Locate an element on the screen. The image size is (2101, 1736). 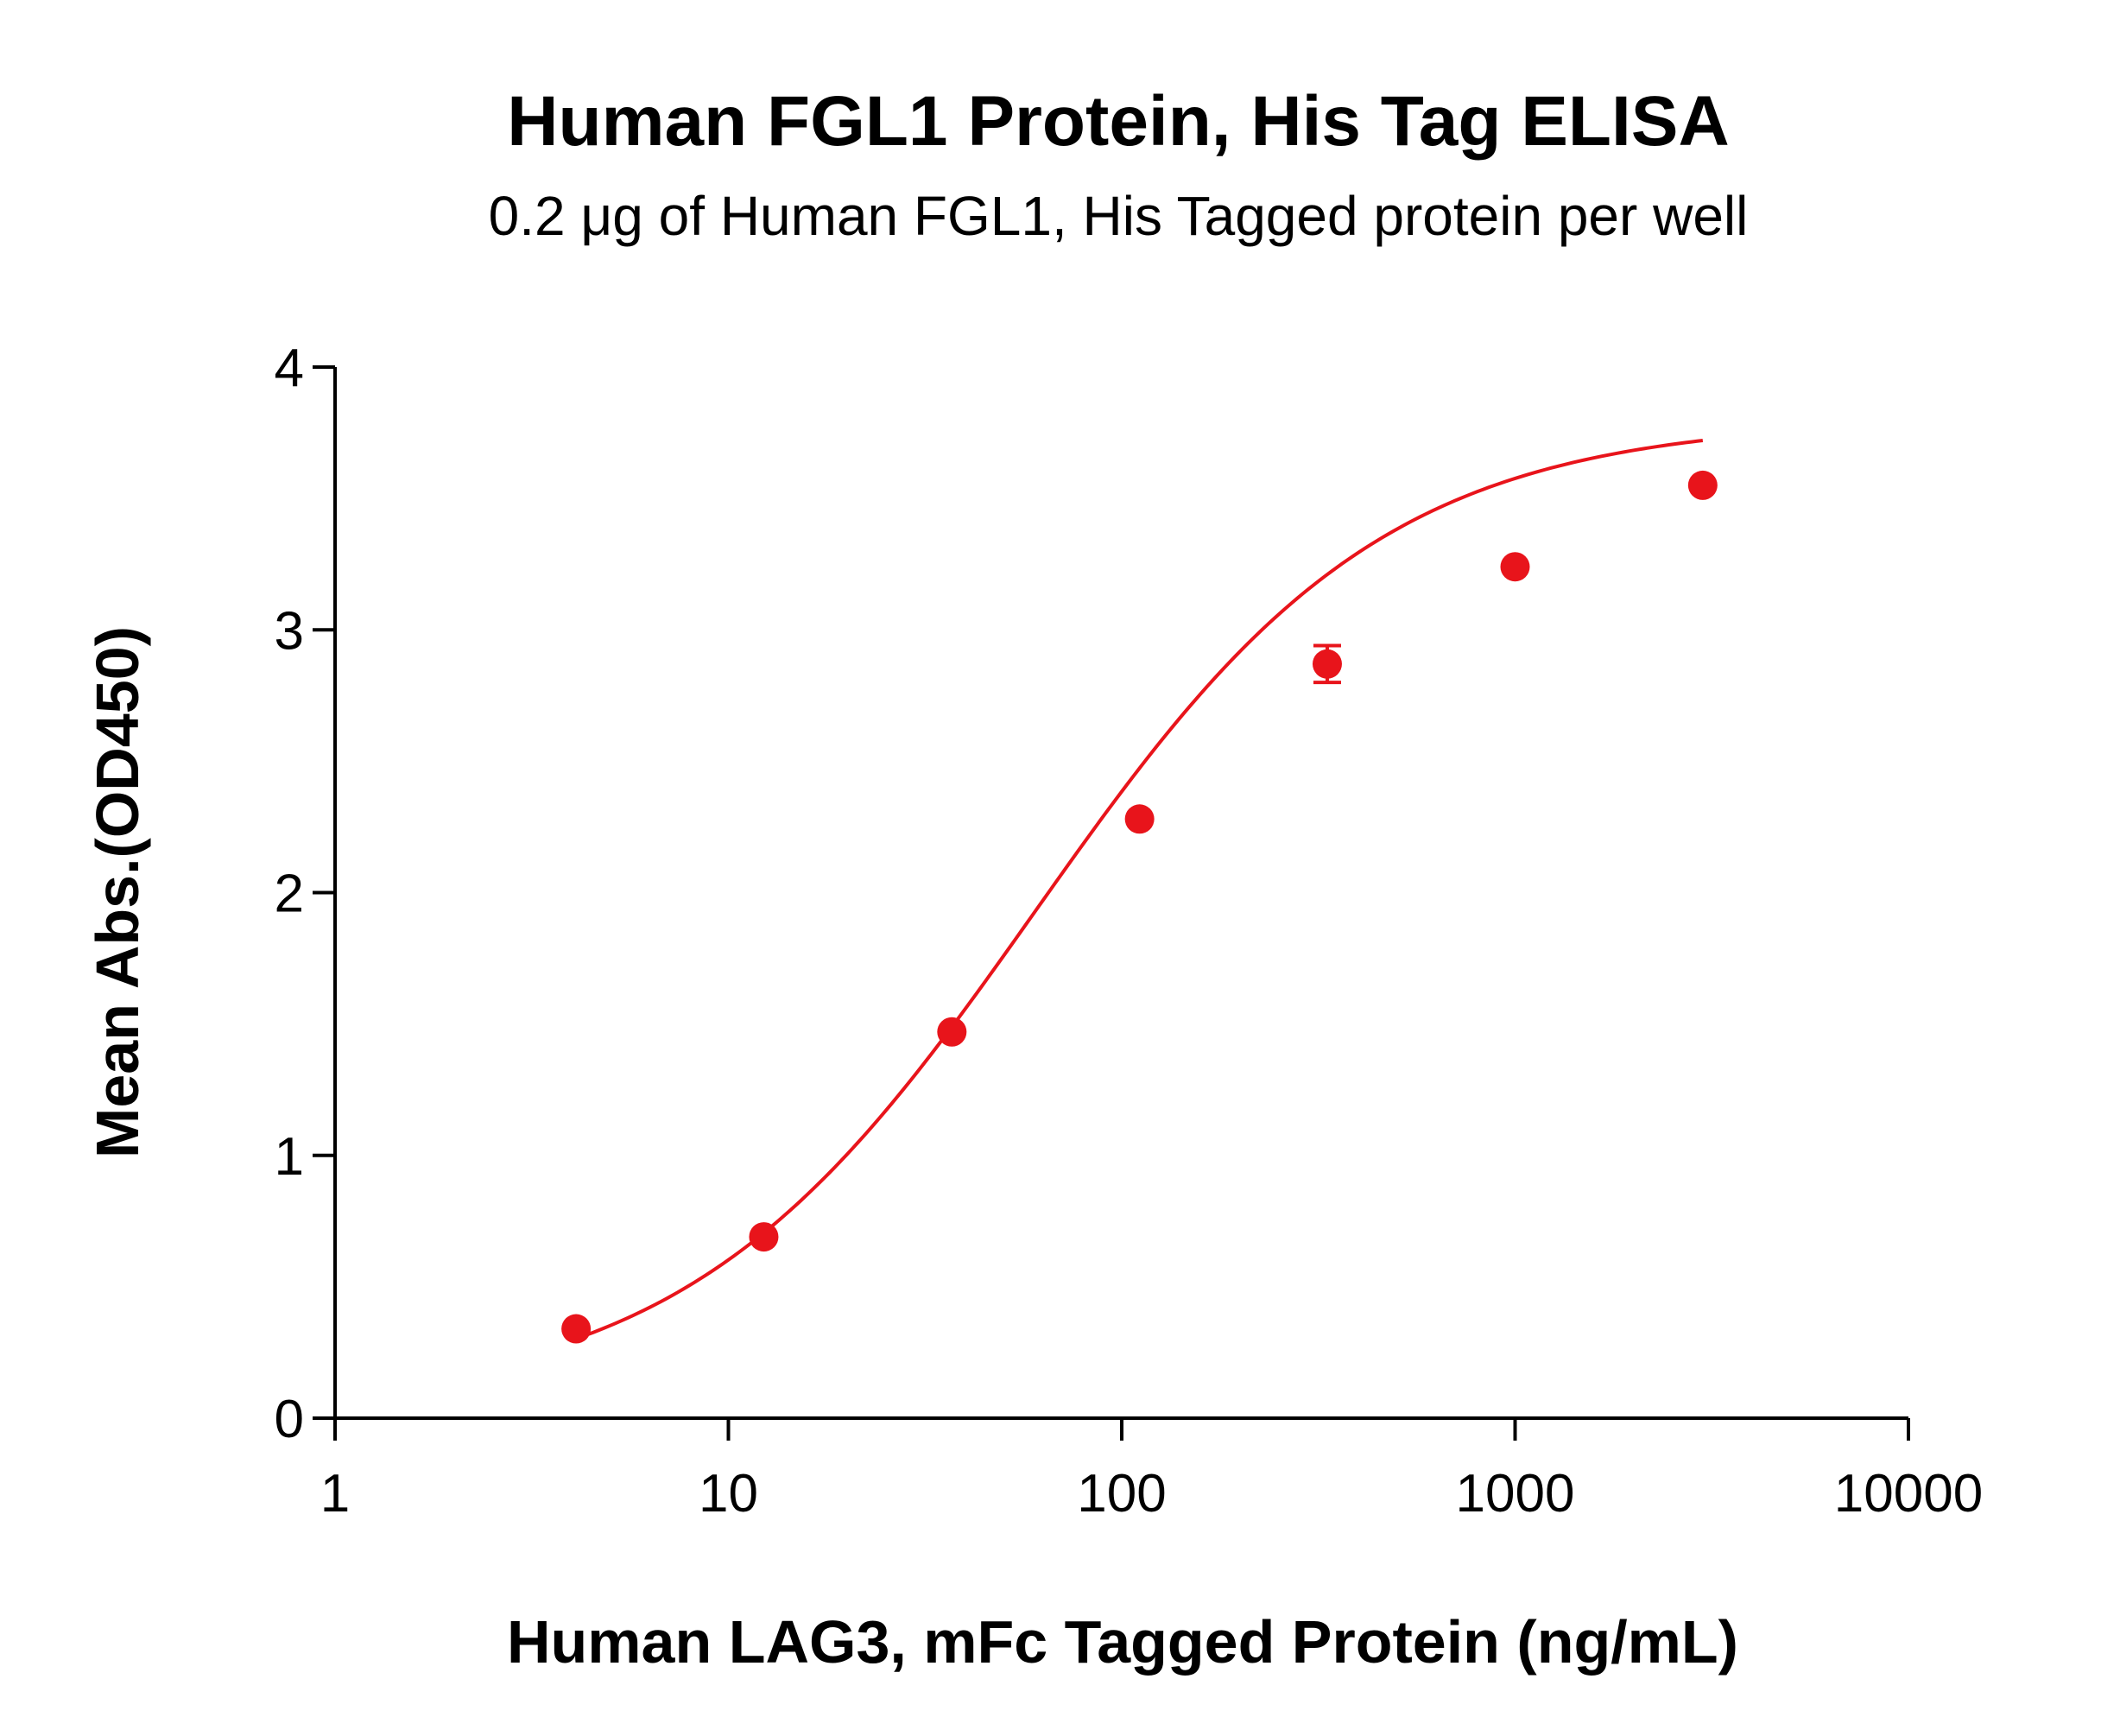
y-tick-label: 0 is located at coordinates (290, 1419).